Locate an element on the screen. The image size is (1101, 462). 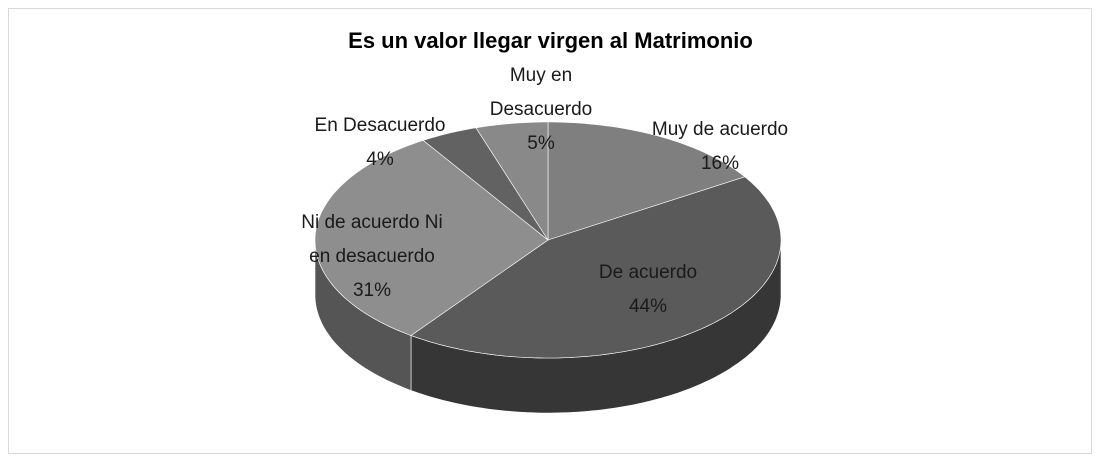
category-label: En Desacuerdo is located at coordinates (380, 125).